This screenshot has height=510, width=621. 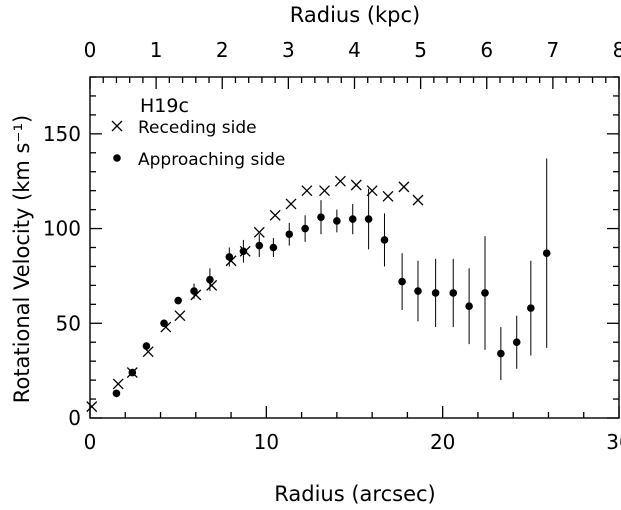 What do you see at coordinates (90, 442) in the screenshot?
I see `x-tick-label: 0` at bounding box center [90, 442].